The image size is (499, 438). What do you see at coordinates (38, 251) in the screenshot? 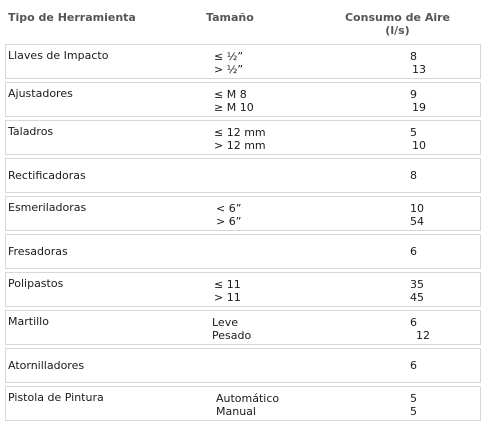
I see `tool-name: Fresadoras` at bounding box center [38, 251].